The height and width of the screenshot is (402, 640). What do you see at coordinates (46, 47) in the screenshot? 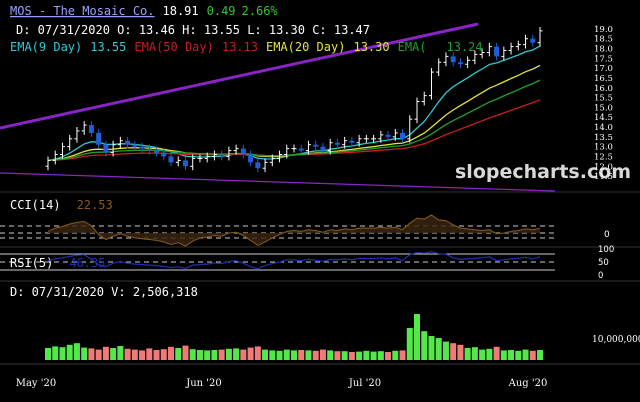
I see `ema9-label: EMA(9 Day)` at bounding box center [46, 47].